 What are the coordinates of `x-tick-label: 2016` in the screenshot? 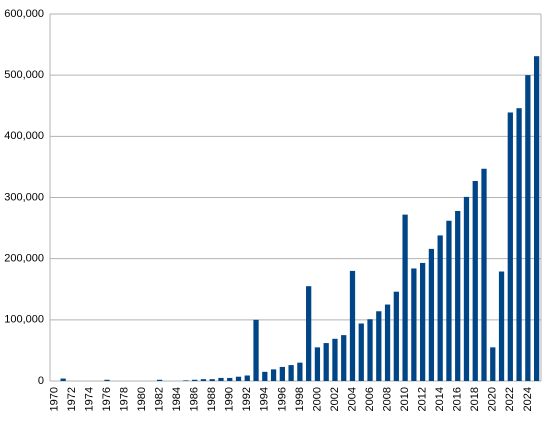 It's located at (458, 399).